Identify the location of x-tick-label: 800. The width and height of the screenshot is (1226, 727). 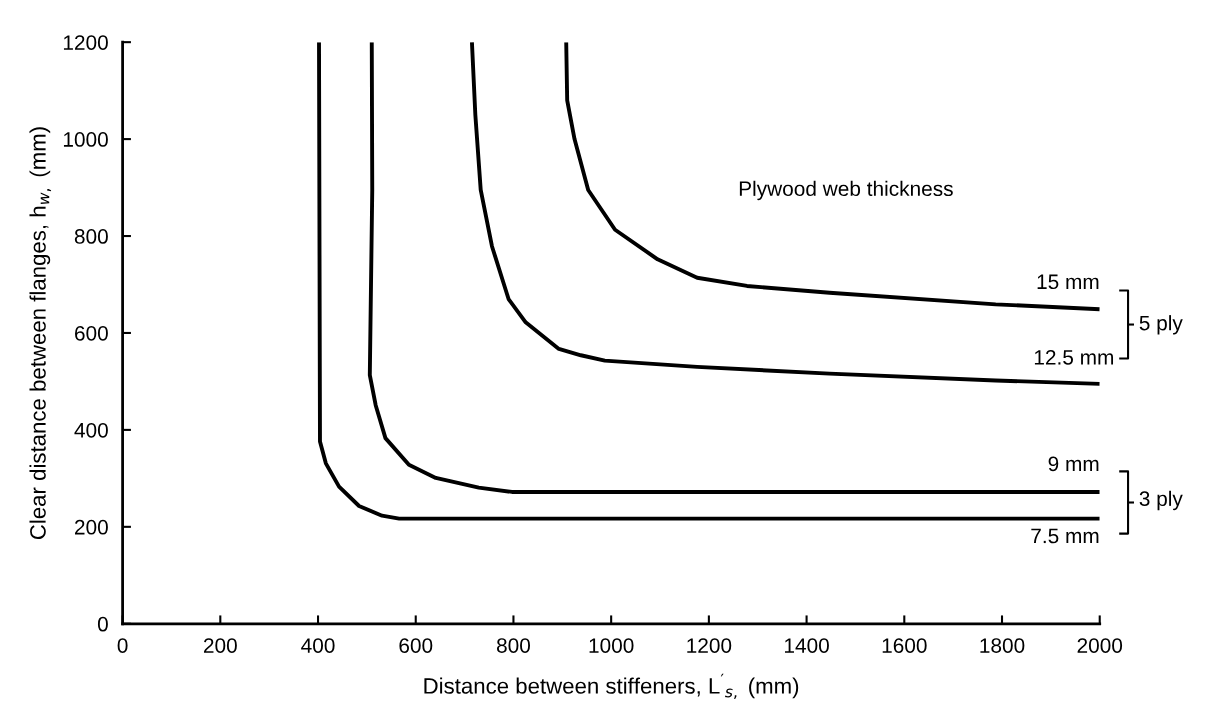
(513, 645).